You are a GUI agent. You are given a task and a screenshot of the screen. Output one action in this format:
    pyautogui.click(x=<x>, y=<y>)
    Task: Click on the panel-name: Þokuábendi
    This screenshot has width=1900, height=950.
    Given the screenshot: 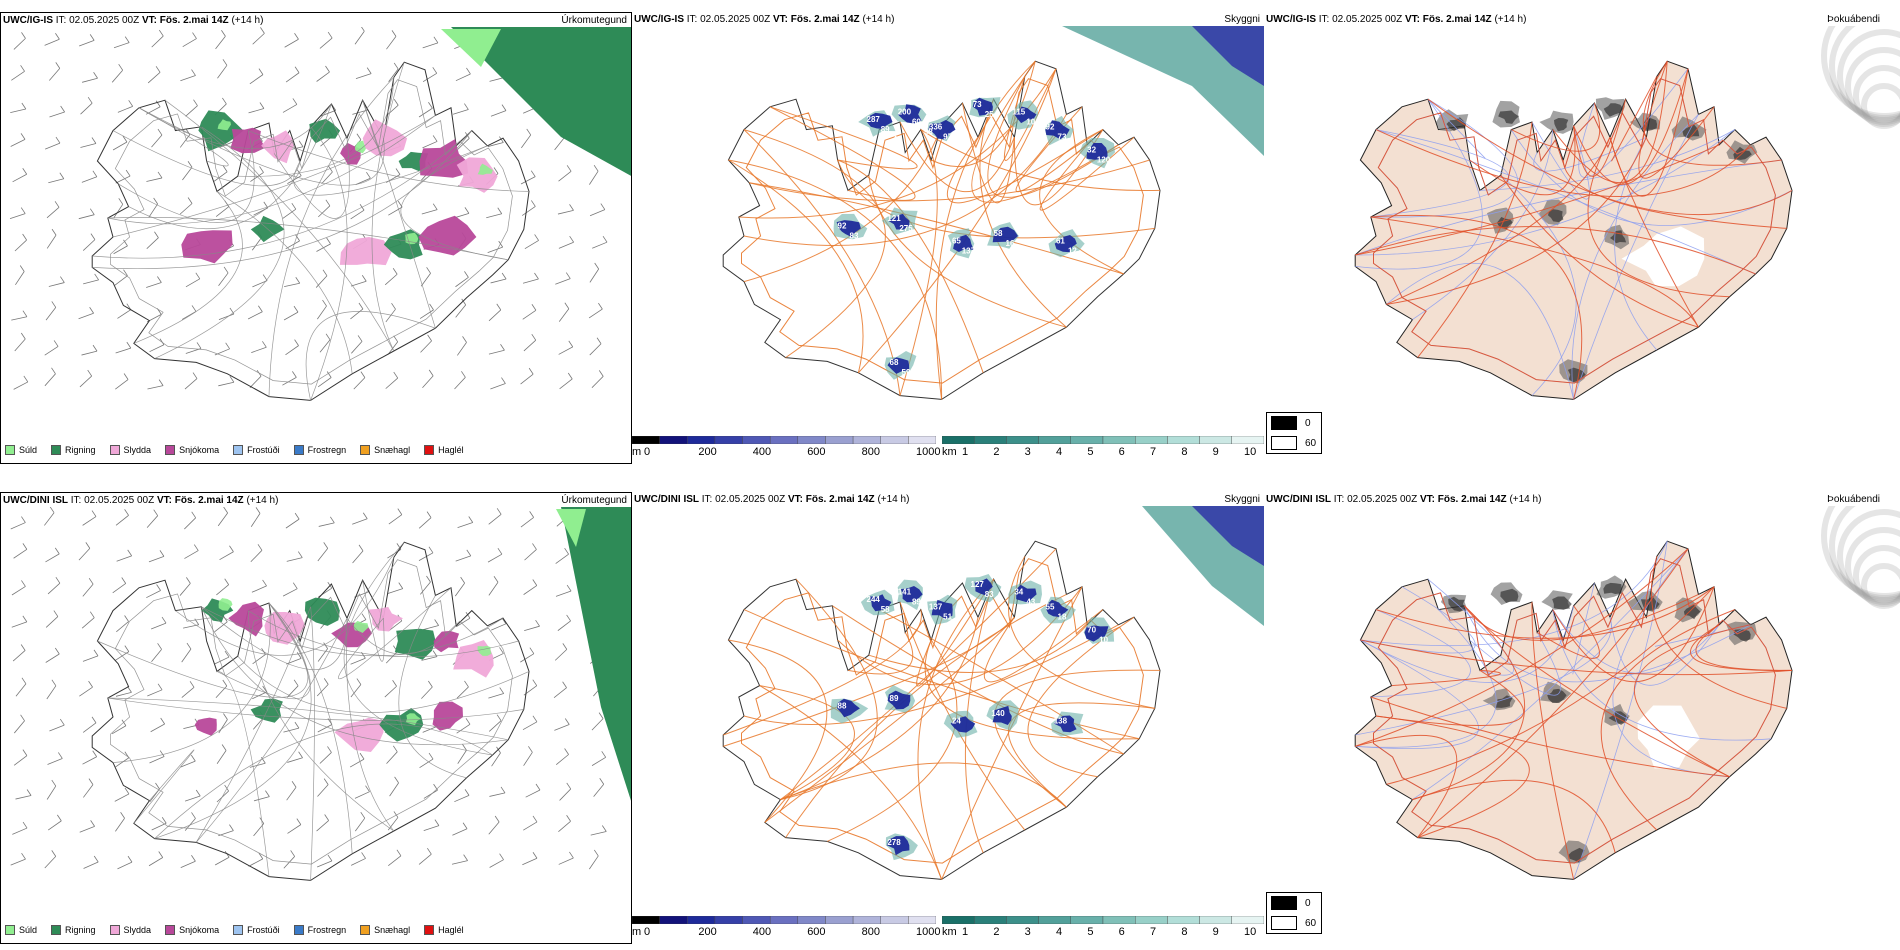 What is the action you would take?
    pyautogui.click(x=1853, y=499)
    